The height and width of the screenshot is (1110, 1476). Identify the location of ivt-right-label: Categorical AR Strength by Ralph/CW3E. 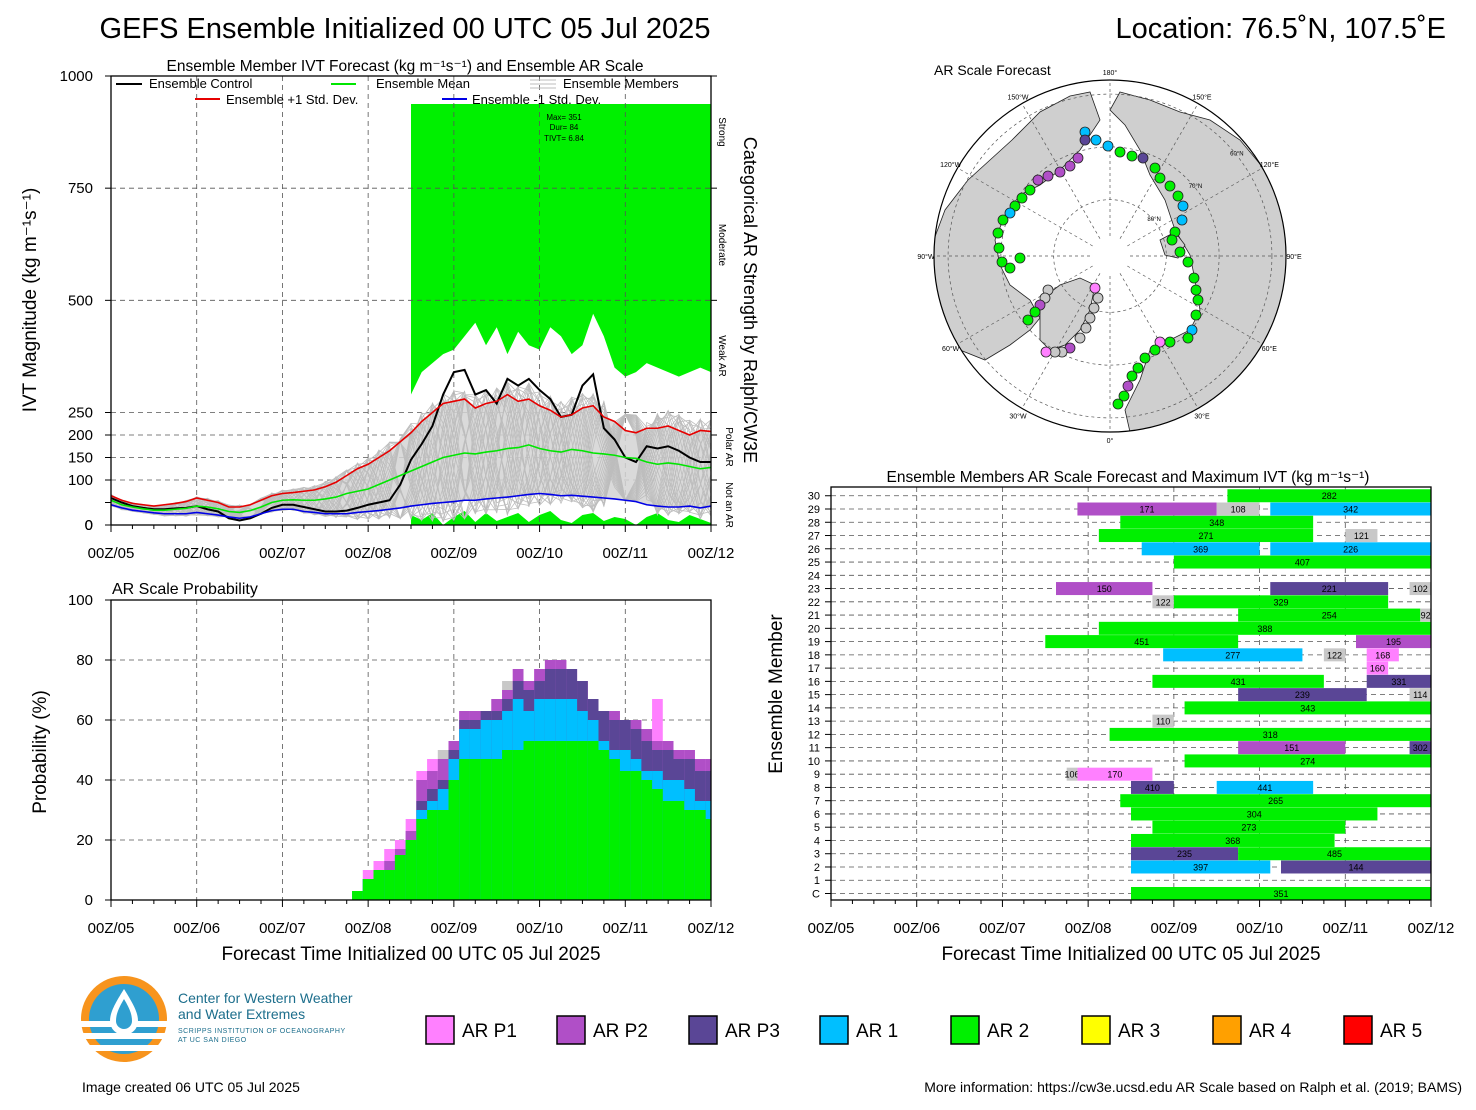
(750, 300).